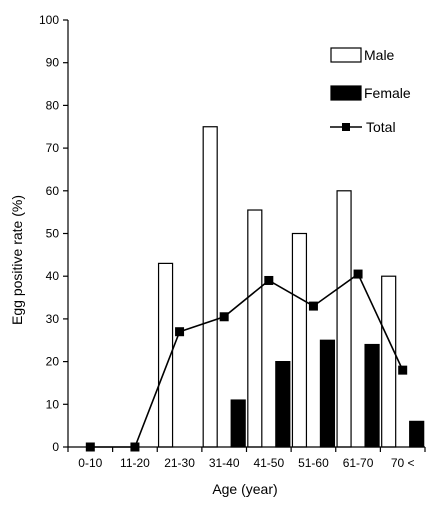  I want to click on y-tick-label: 40, so click(53, 276).